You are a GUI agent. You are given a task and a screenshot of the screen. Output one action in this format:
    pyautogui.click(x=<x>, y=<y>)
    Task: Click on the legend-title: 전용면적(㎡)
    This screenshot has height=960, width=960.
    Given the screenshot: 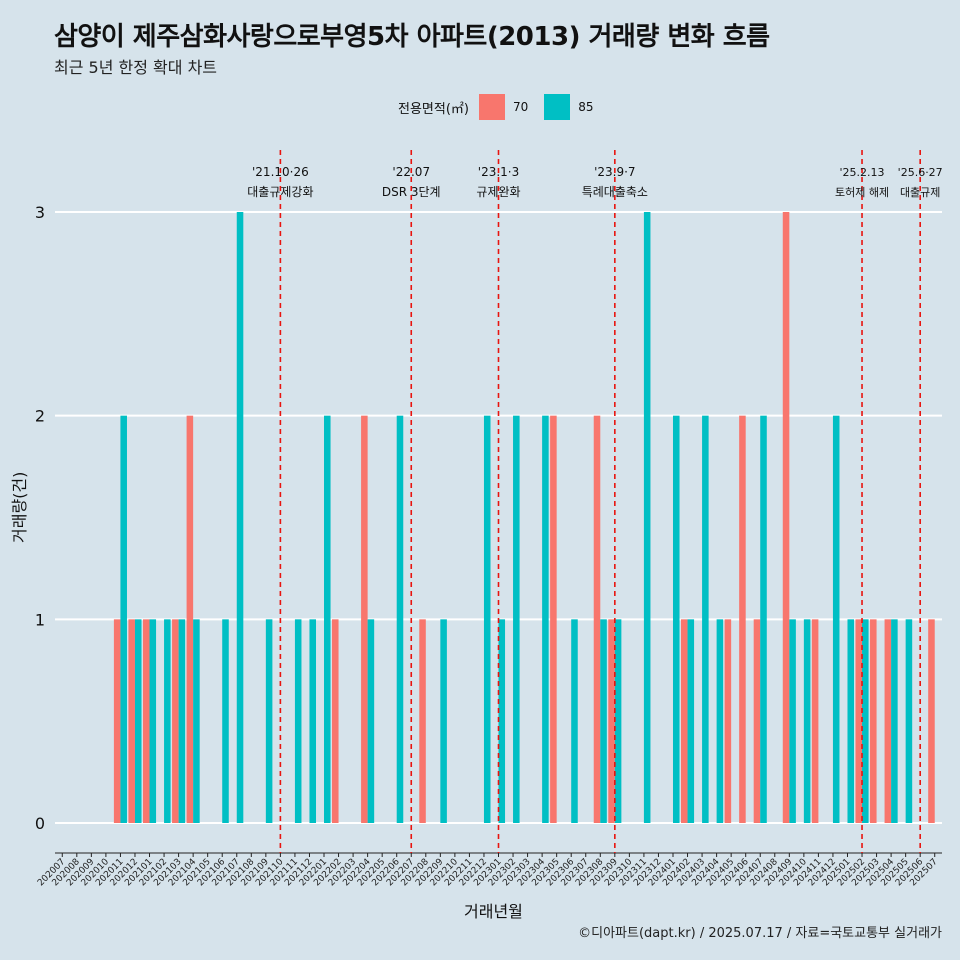 What is the action you would take?
    pyautogui.click(x=433, y=109)
    